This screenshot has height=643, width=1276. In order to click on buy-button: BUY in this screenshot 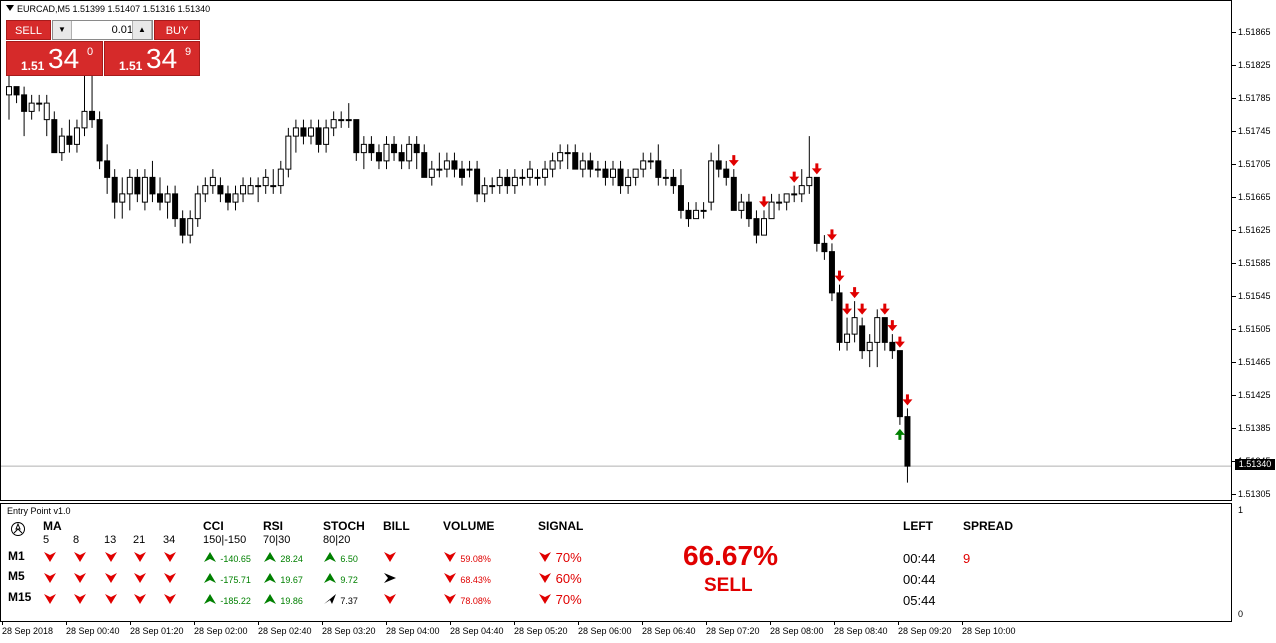, I will do `click(177, 30)`.